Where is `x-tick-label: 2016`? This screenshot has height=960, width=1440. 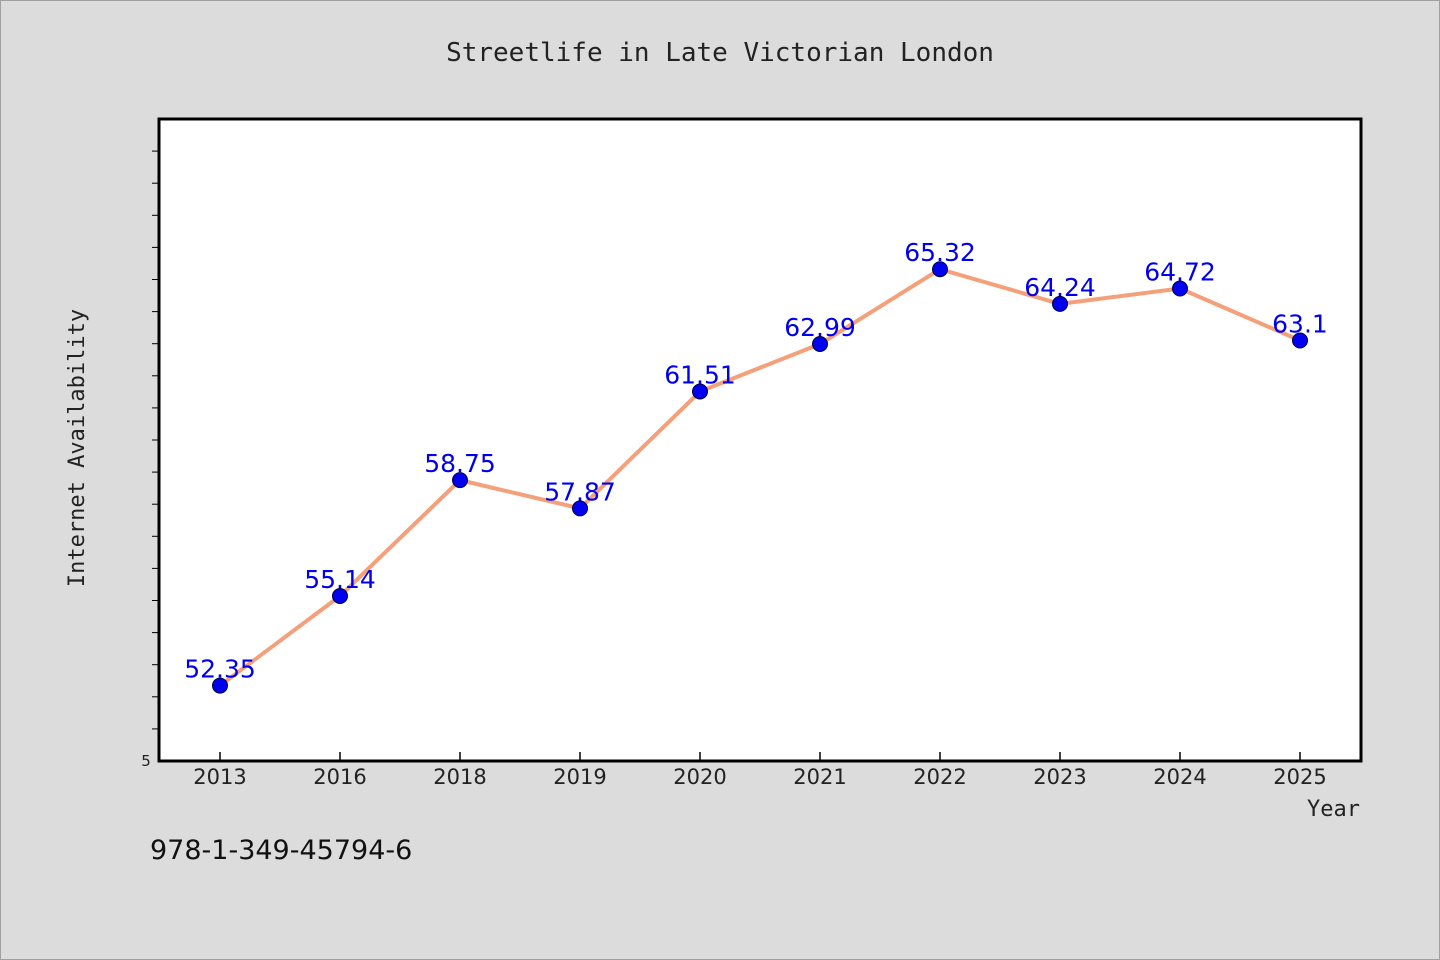
x-tick-label: 2016 is located at coordinates (339, 777).